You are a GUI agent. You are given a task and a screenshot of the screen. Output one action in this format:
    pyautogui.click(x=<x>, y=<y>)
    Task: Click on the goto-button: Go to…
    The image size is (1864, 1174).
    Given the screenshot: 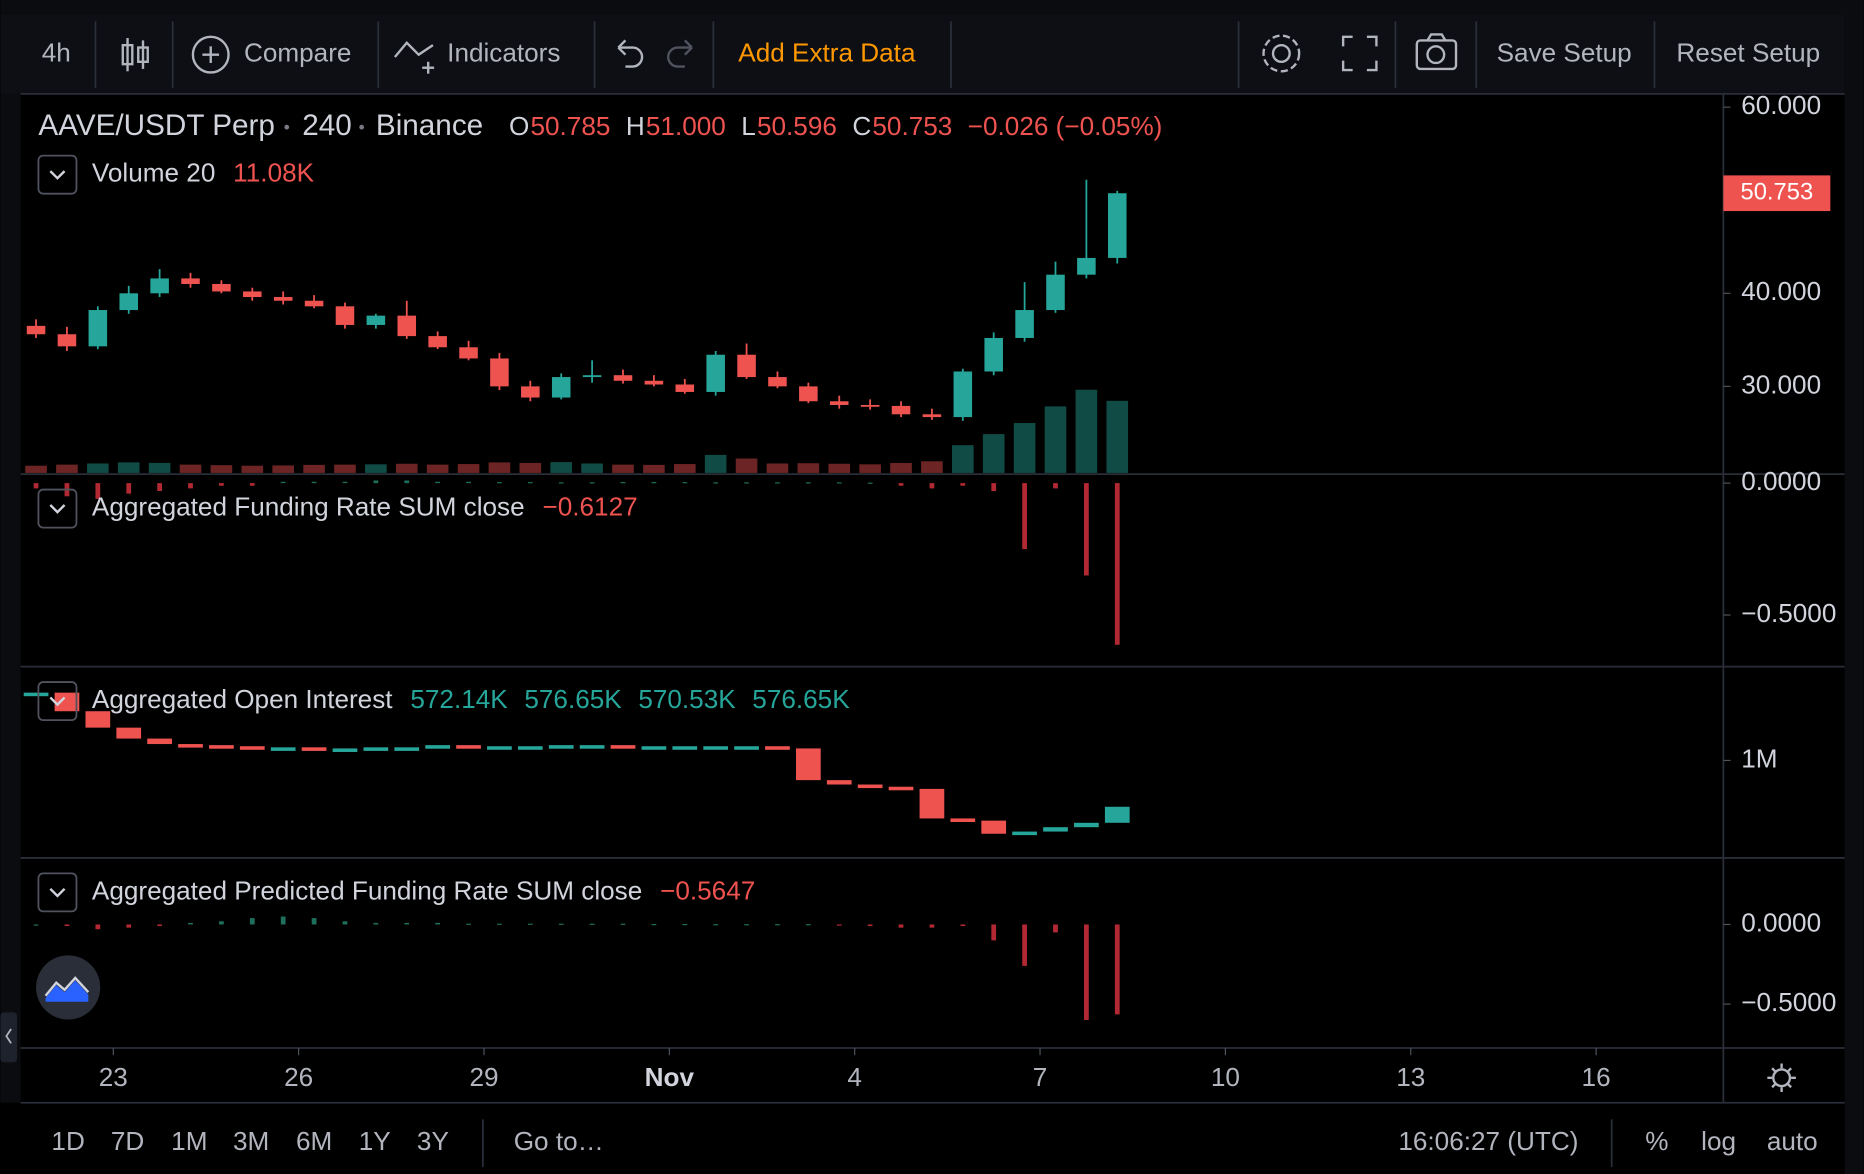 What is the action you would take?
    pyautogui.click(x=559, y=1141)
    